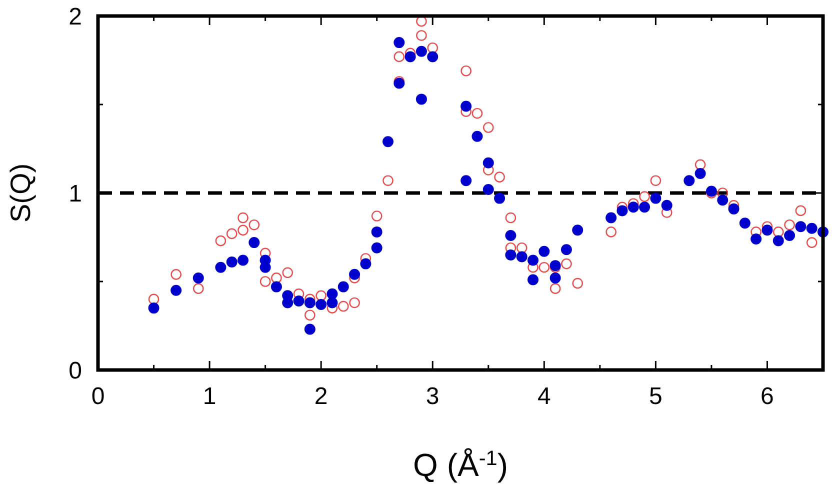 Image resolution: width=835 pixels, height=492 pixels. I want to click on x-tick-label: 6, so click(767, 396).